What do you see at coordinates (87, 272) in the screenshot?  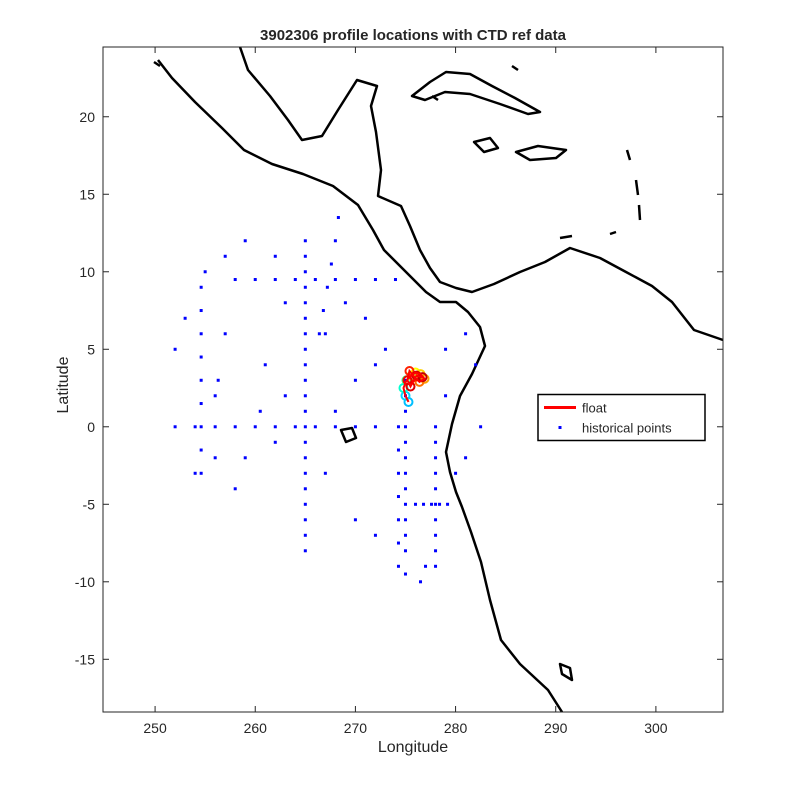 I see `y-tick-label: 10` at bounding box center [87, 272].